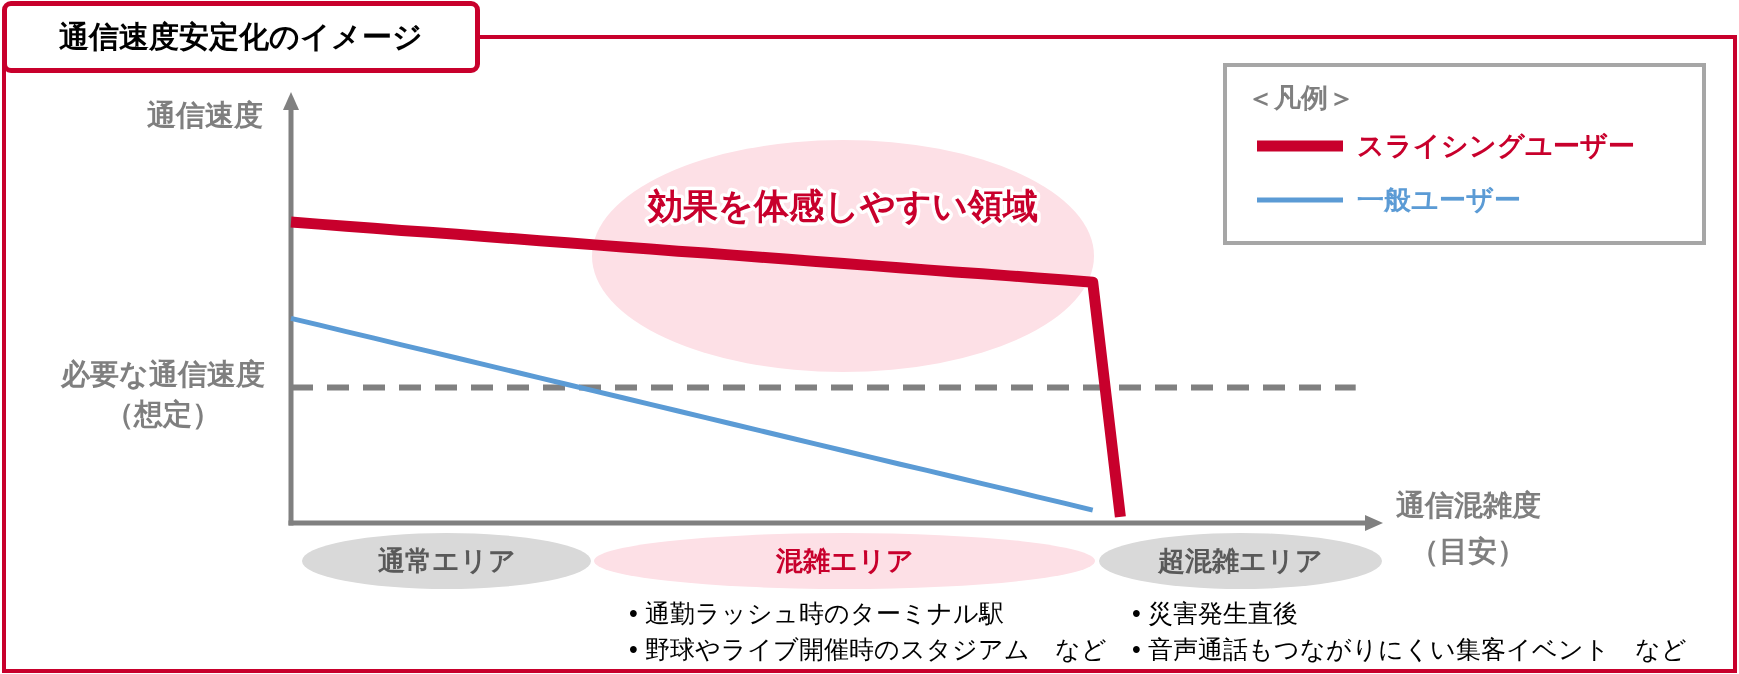  I want to click on annotation: 通常エリア, so click(446, 561).